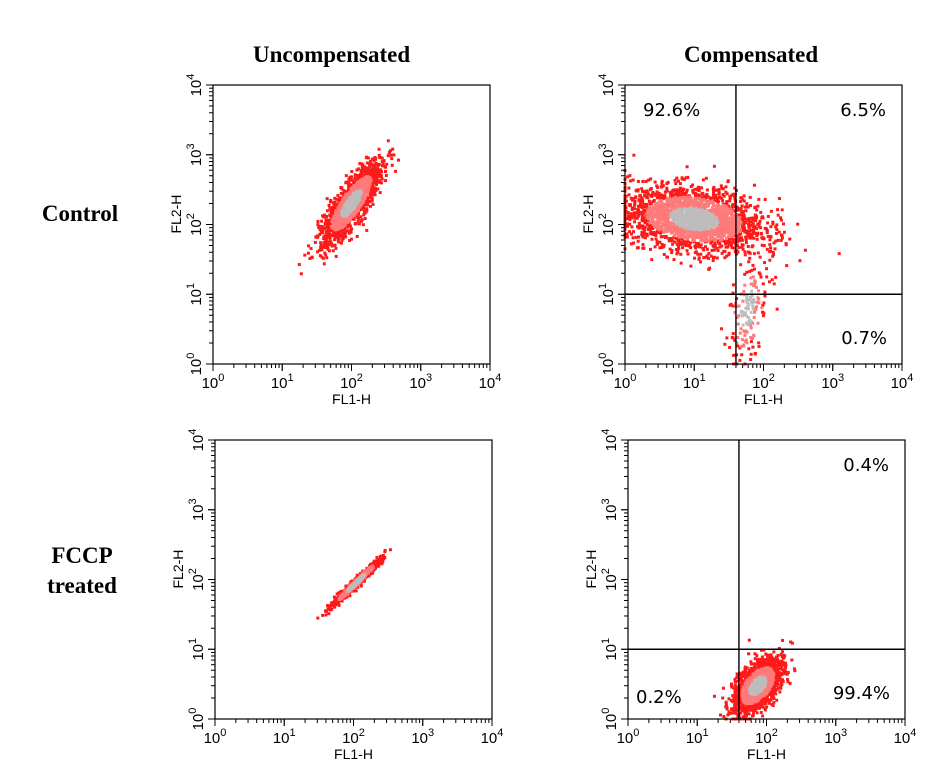 This screenshot has height=782, width=950. Describe the element at coordinates (351, 382) in the screenshot. I see `x-tick-label: 10²` at that location.